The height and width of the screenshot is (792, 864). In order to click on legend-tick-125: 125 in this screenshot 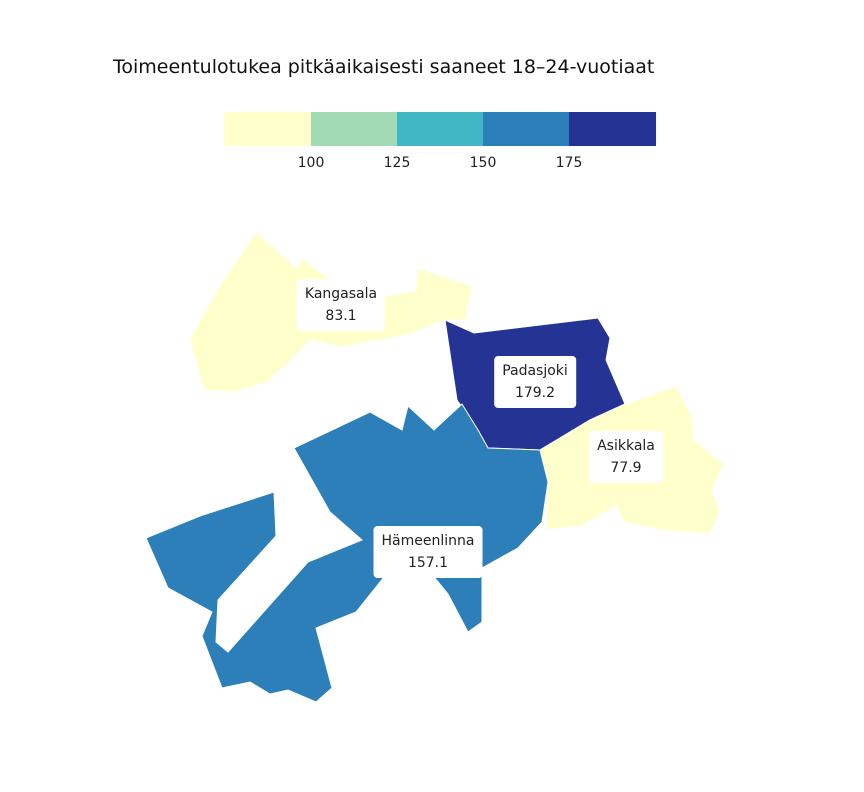, I will do `click(397, 163)`.